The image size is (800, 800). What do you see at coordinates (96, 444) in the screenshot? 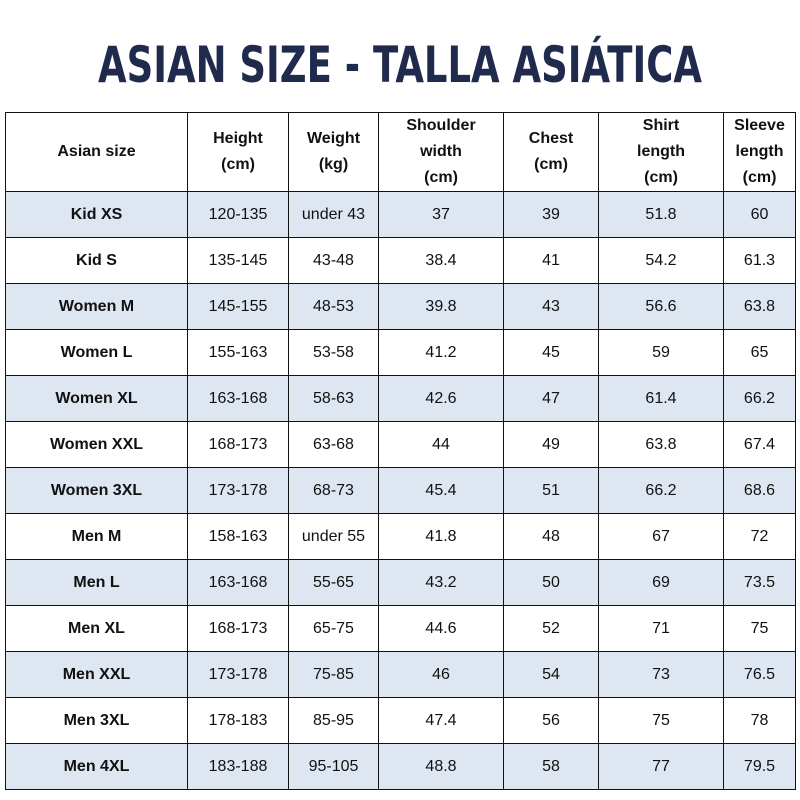
I see `size-label: Women XXL` at bounding box center [96, 444].